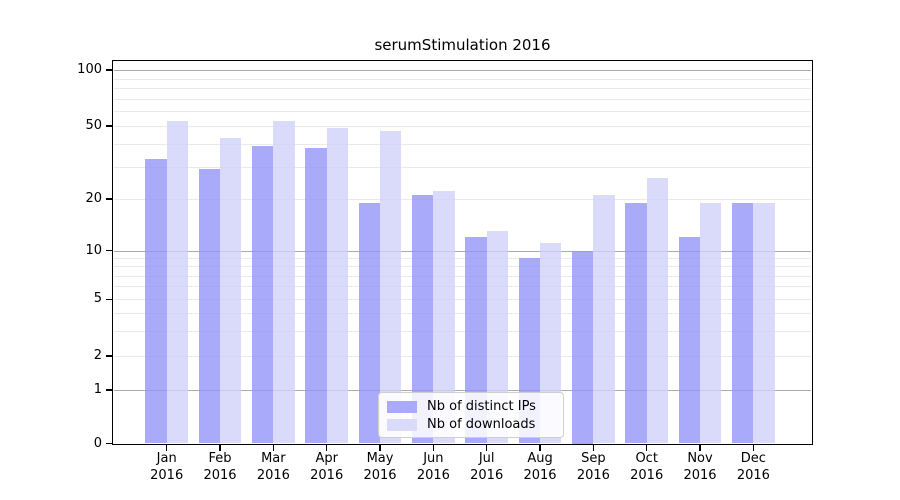 This screenshot has width=900, height=500. Describe the element at coordinates (380, 448) in the screenshot. I see `x-tick-mark-may` at that location.